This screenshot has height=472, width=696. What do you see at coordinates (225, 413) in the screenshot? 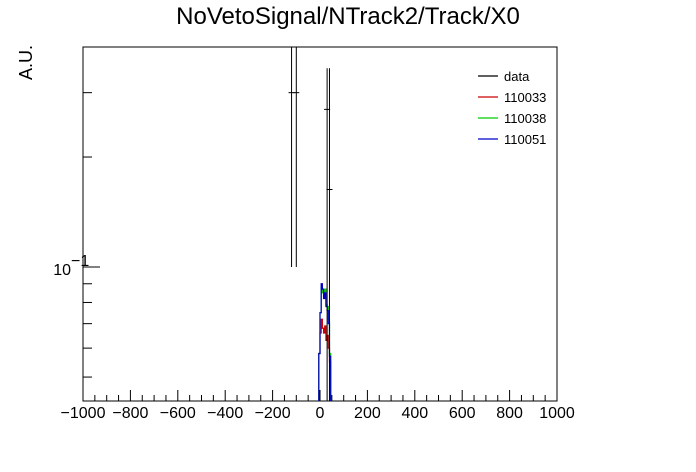
I see `x-tick-label: −400` at bounding box center [225, 413].